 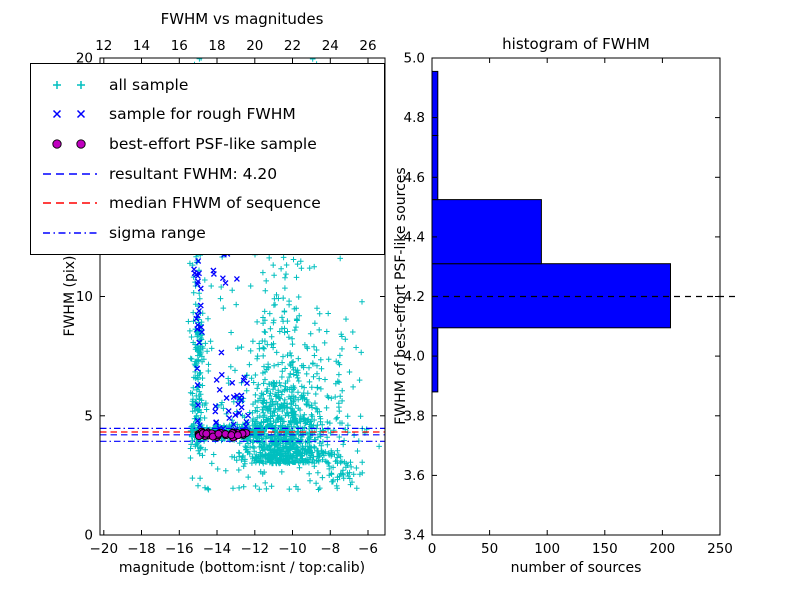 I want to click on tick-label: −18, so click(x=141, y=549).